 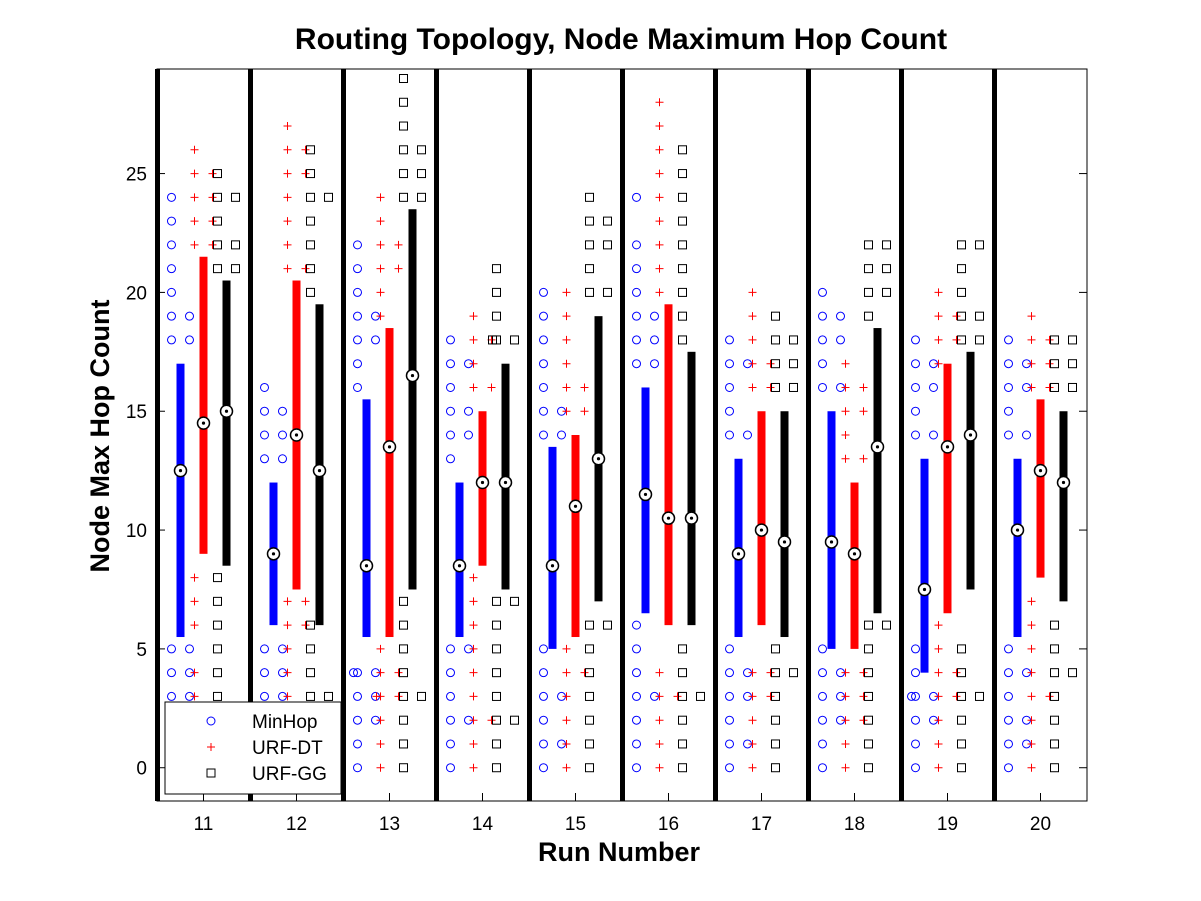 I want to click on legend: MinHop URF-DT URF-GG, so click(x=253, y=748).